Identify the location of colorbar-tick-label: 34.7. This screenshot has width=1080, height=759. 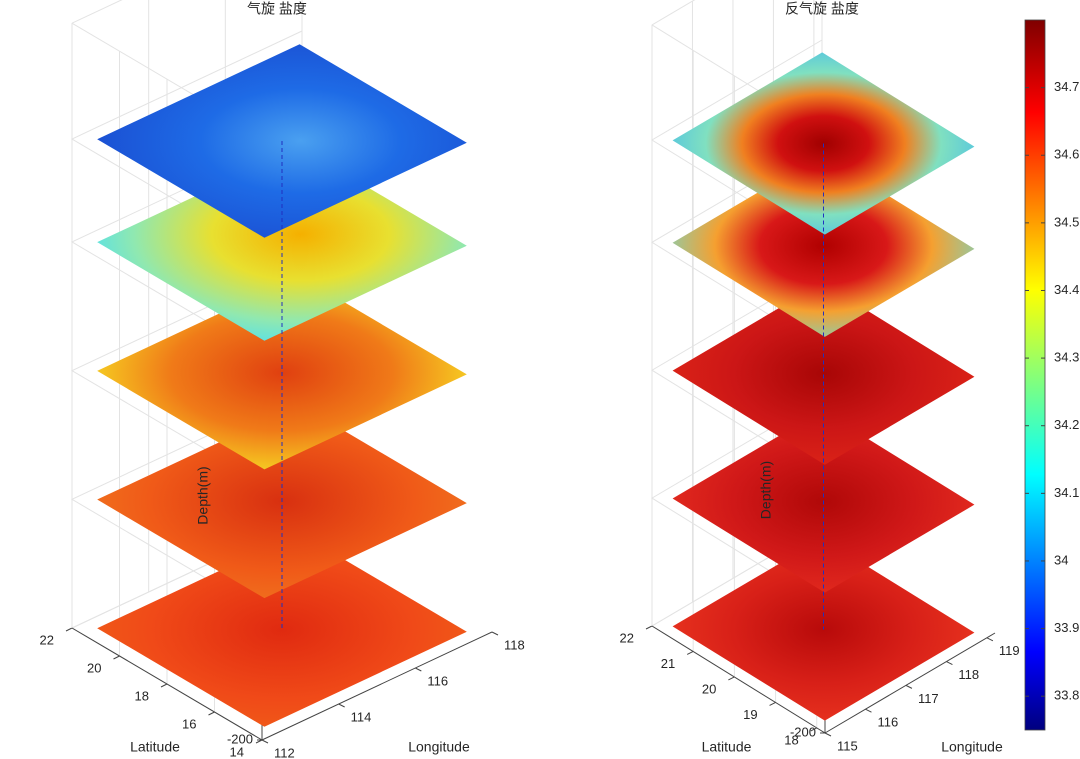
(1066, 86).